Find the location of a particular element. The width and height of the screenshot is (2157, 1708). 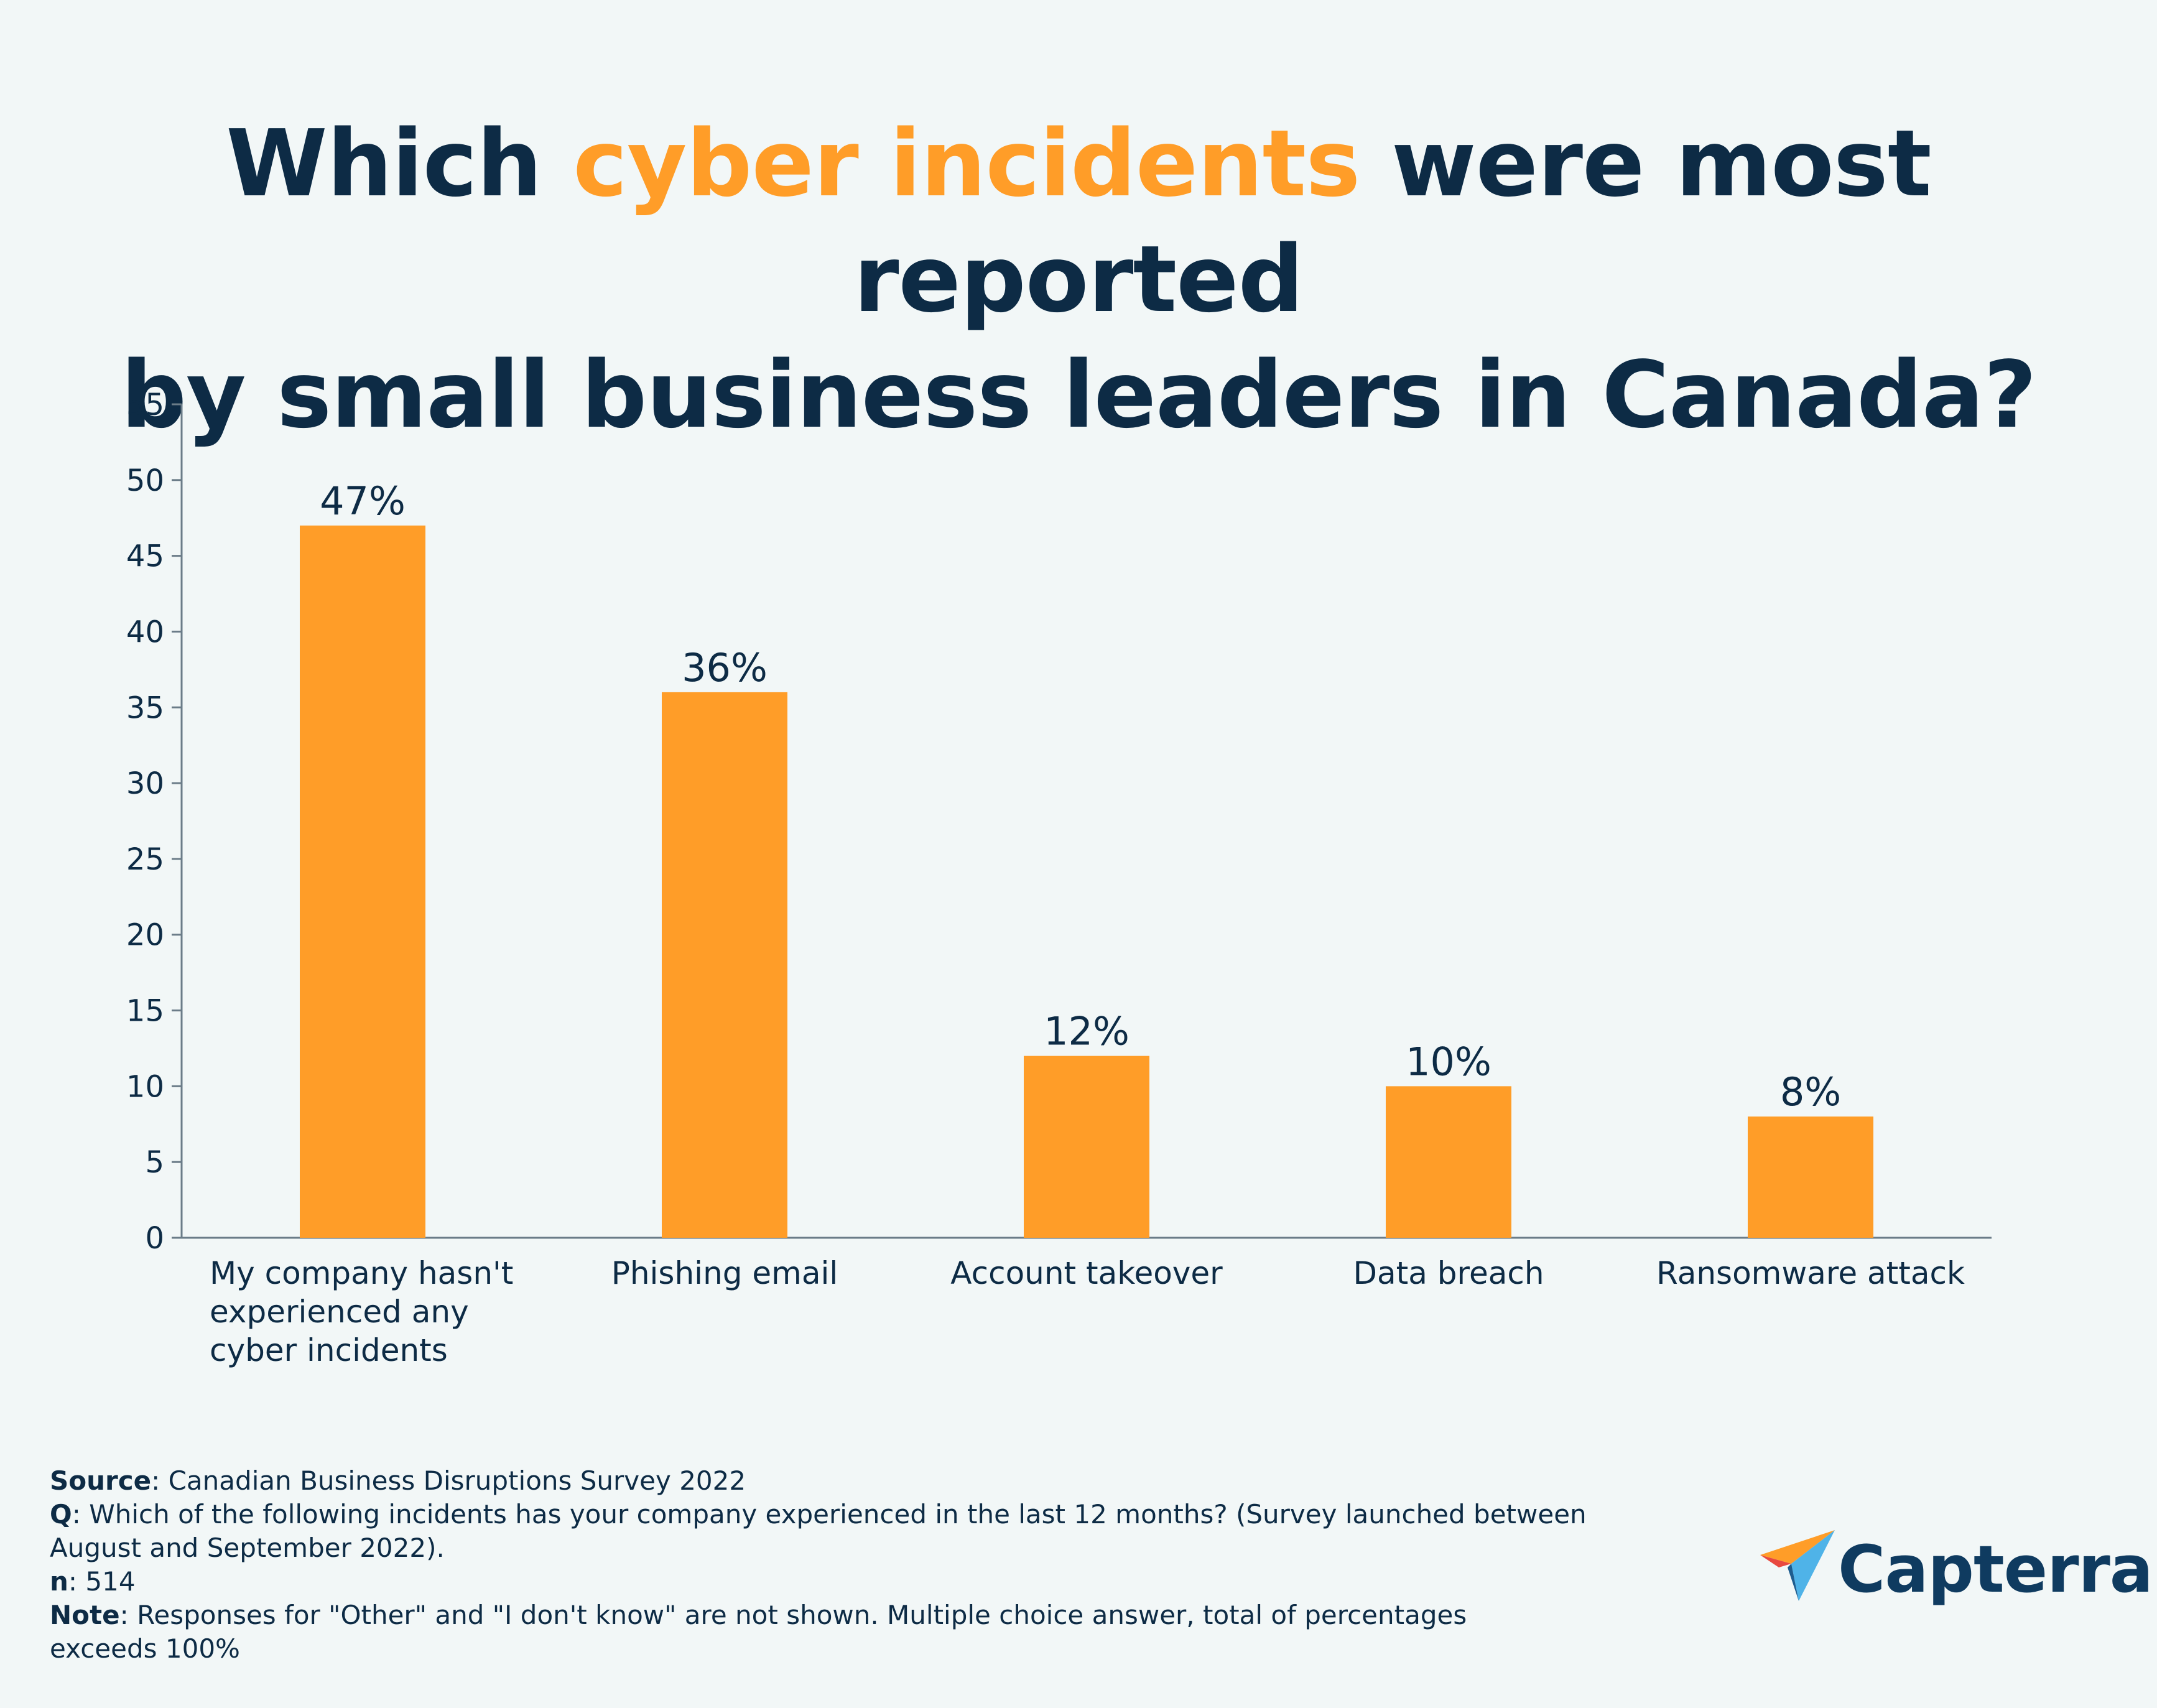

y-tick-label: 10 is located at coordinates (145, 1086).